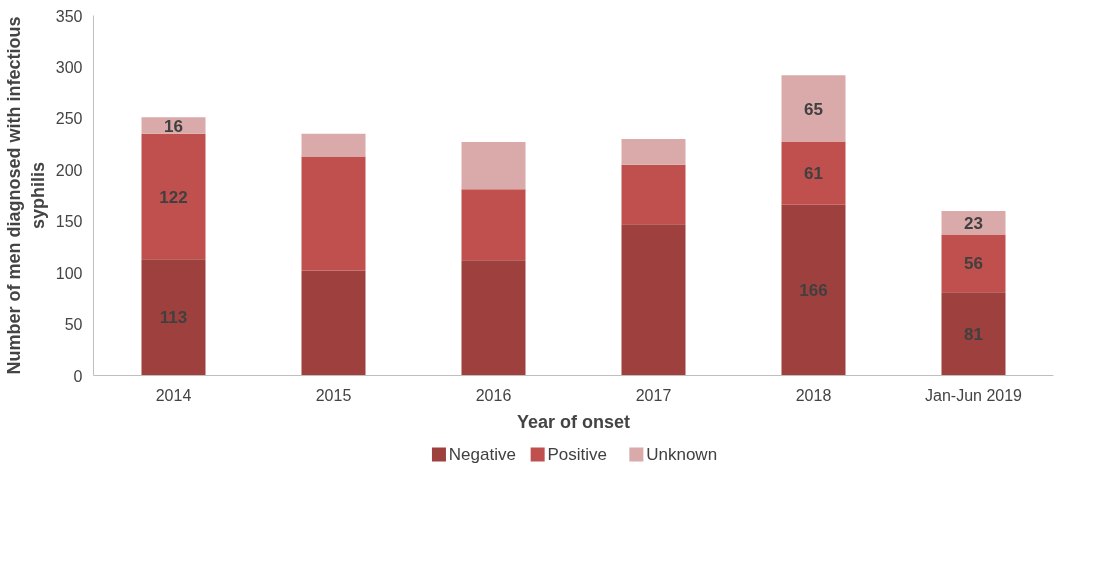 The image size is (1111, 572). I want to click on data-label: 166, so click(813, 291).